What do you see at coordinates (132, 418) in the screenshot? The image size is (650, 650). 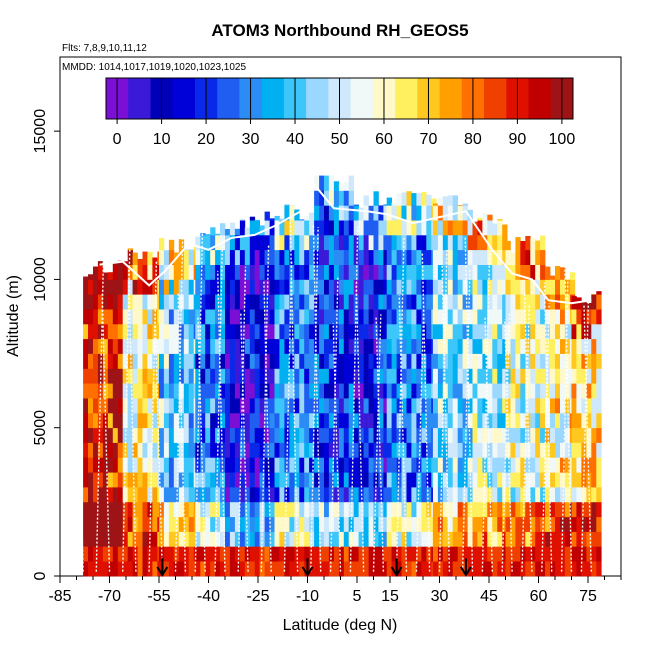 I see `flight-profile-line` at bounding box center [132, 418].